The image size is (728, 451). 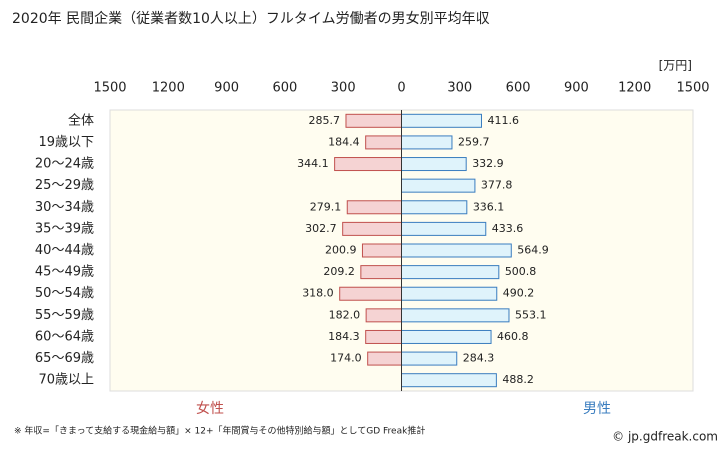 What do you see at coordinates (66, 380) in the screenshot?
I see `y-tick-label: 70歳以上` at bounding box center [66, 380].